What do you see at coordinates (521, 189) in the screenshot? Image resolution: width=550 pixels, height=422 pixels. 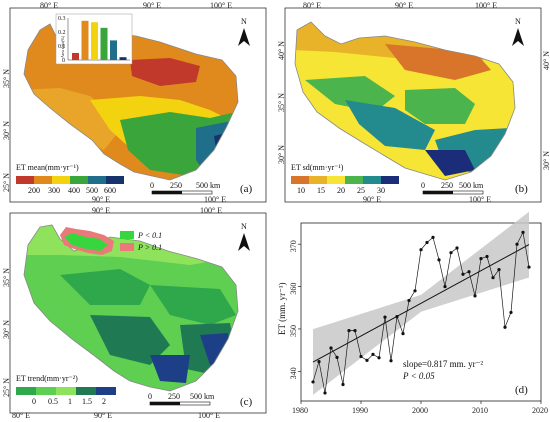 I see `panel-b-letter: (b)` at bounding box center [521, 189].